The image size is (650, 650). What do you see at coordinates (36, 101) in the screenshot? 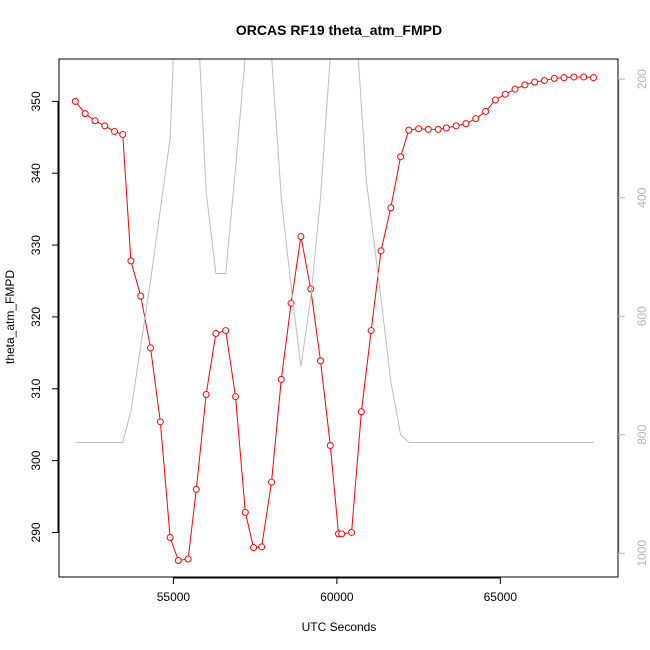
I see `y-tick-label: 350` at bounding box center [36, 101].